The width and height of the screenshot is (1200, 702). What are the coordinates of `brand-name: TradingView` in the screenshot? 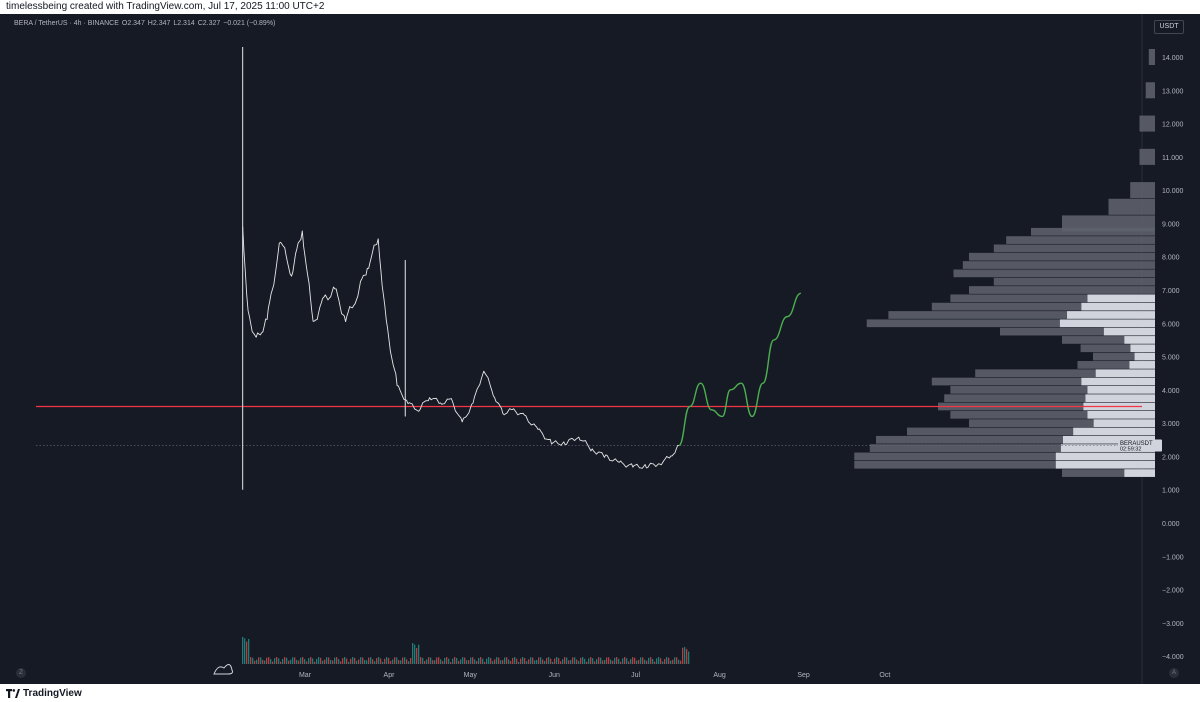 It's located at (52, 693).